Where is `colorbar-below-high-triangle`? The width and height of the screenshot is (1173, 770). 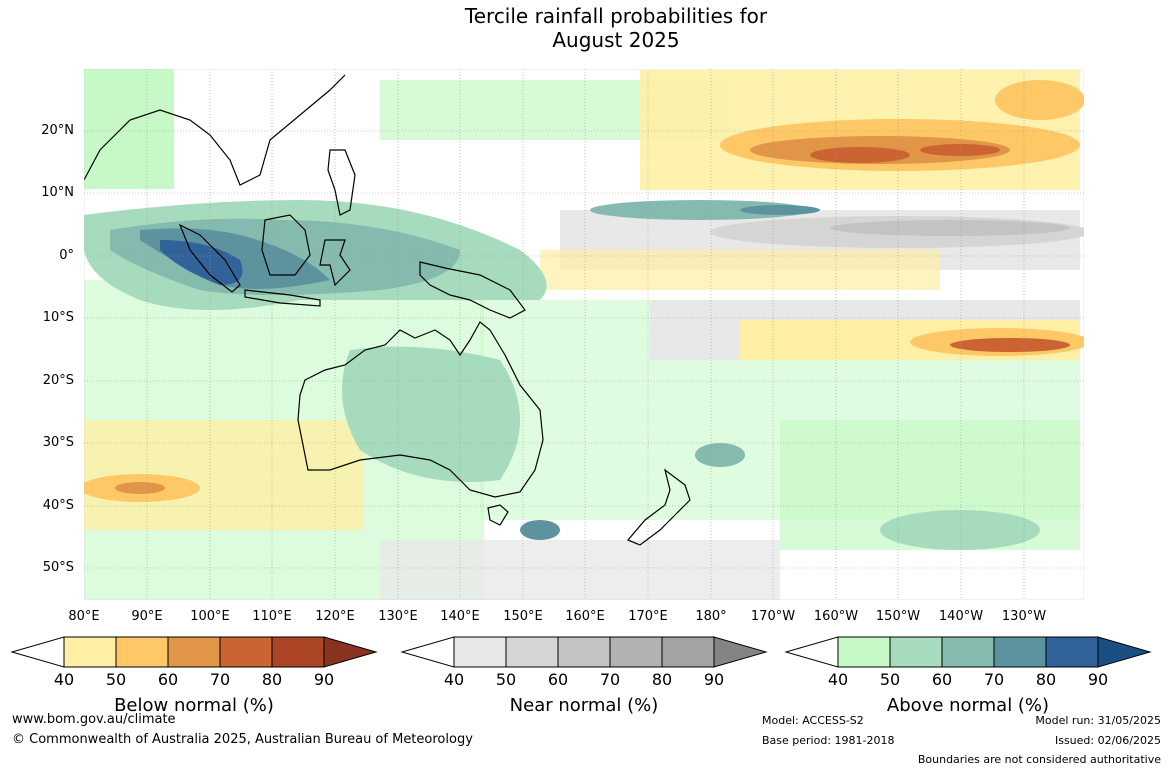 colorbar-below-high-triangle is located at coordinates (350, 652).